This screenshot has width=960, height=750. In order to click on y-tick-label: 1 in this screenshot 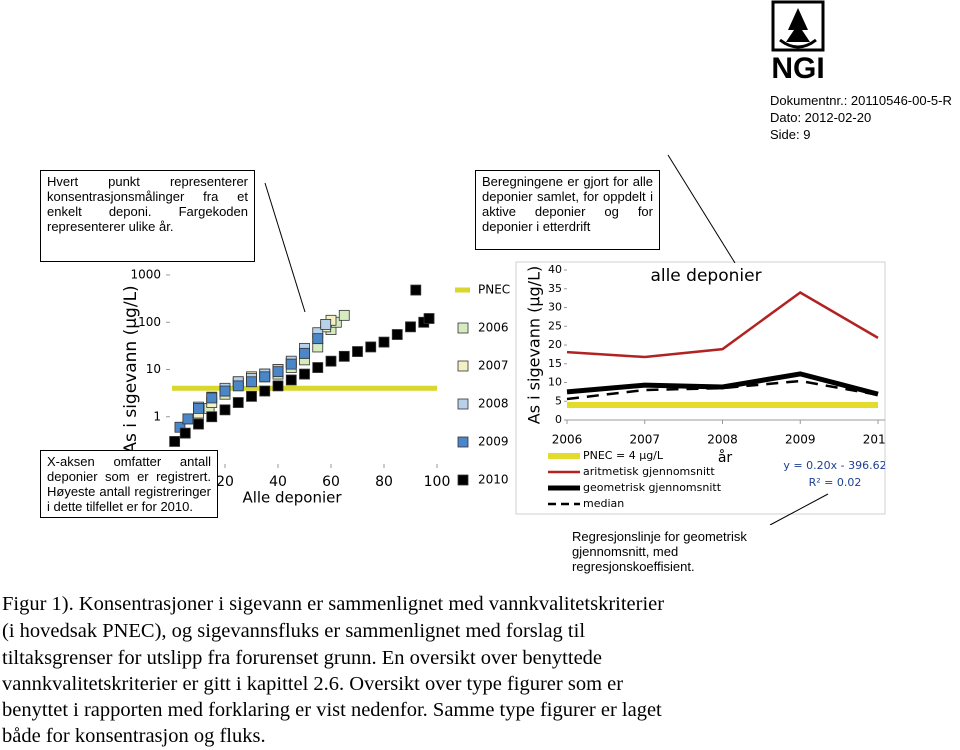, I will do `click(157, 416)`.